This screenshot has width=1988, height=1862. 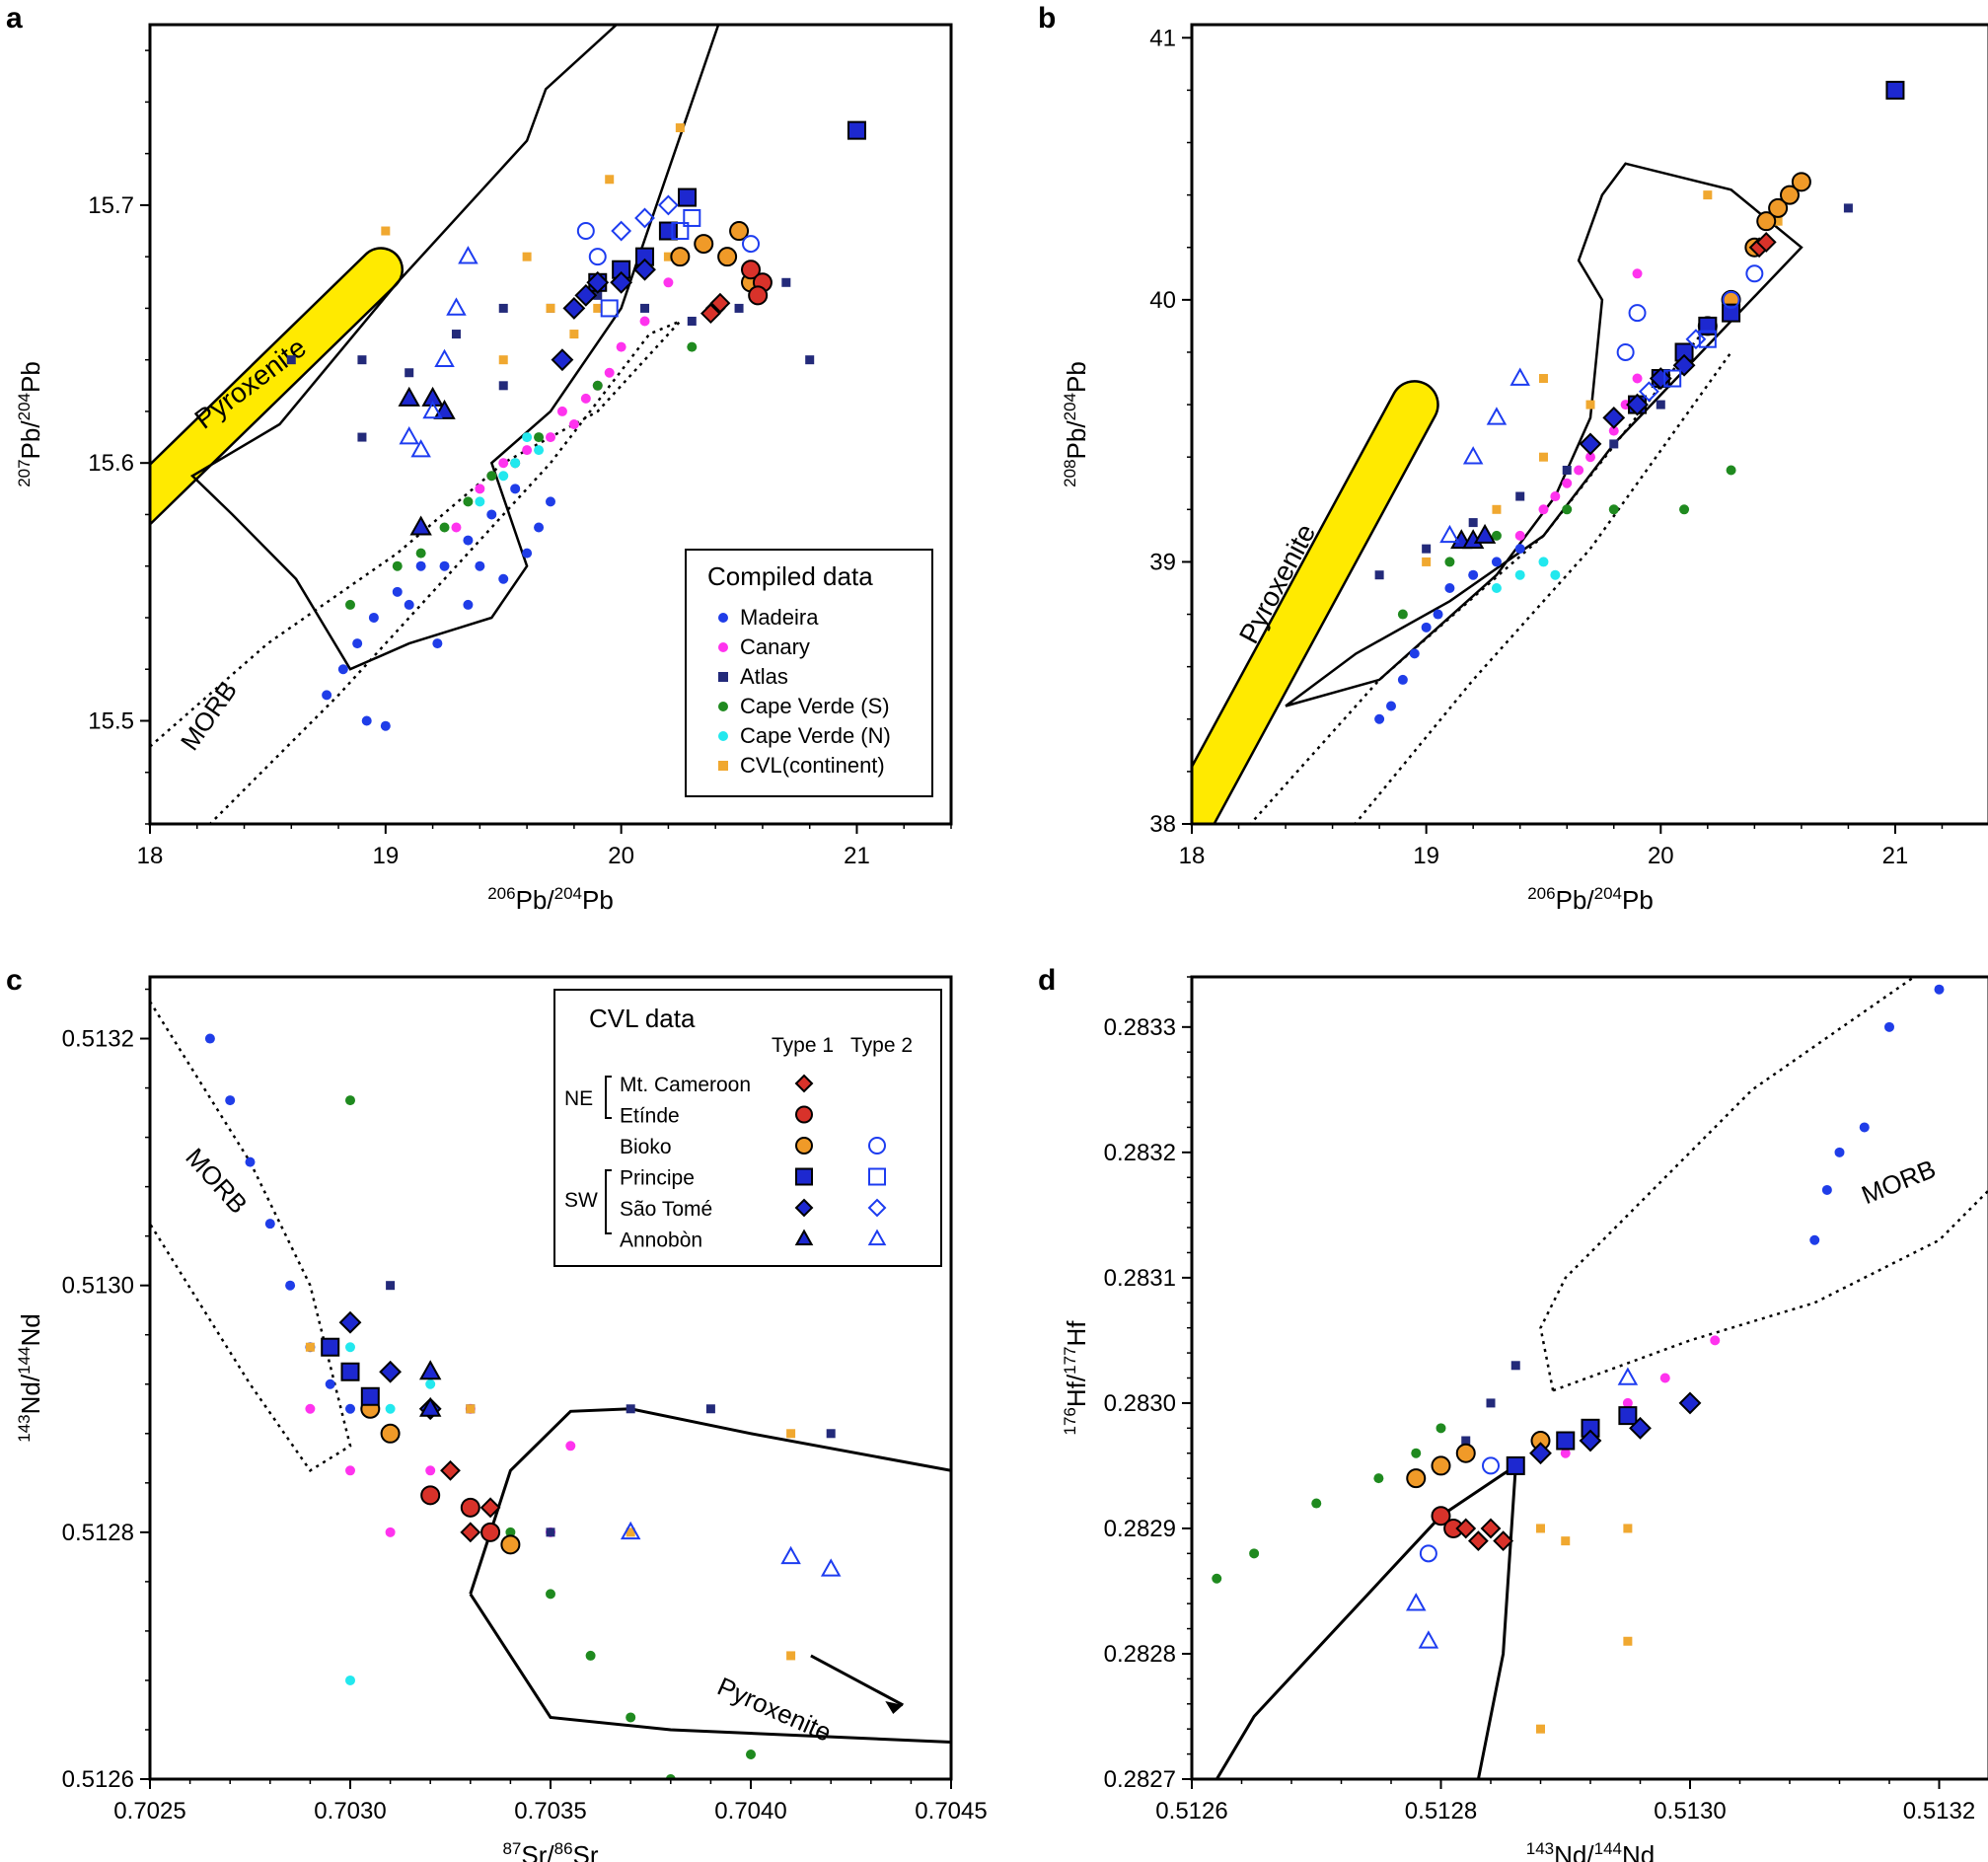 What do you see at coordinates (716, 257) in the screenshot?
I see `series-bioko-type-1-` at bounding box center [716, 257].